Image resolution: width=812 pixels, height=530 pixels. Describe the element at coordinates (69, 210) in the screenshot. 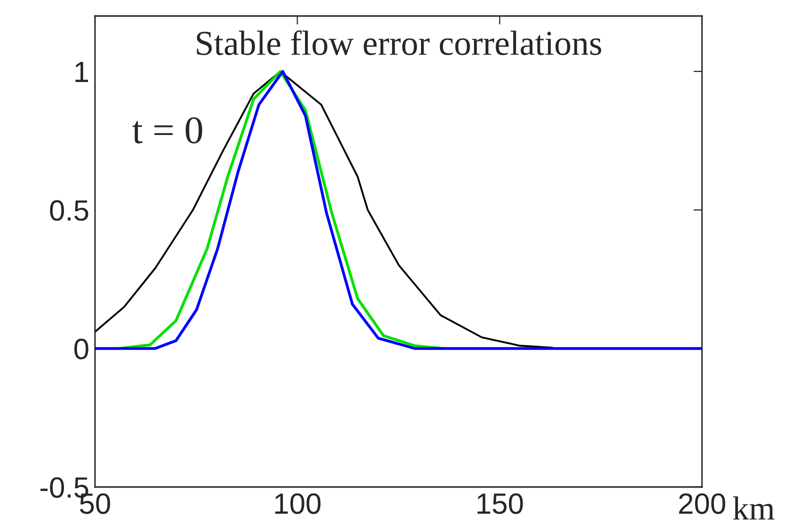

I see `y-tick-label: 0.5` at that location.